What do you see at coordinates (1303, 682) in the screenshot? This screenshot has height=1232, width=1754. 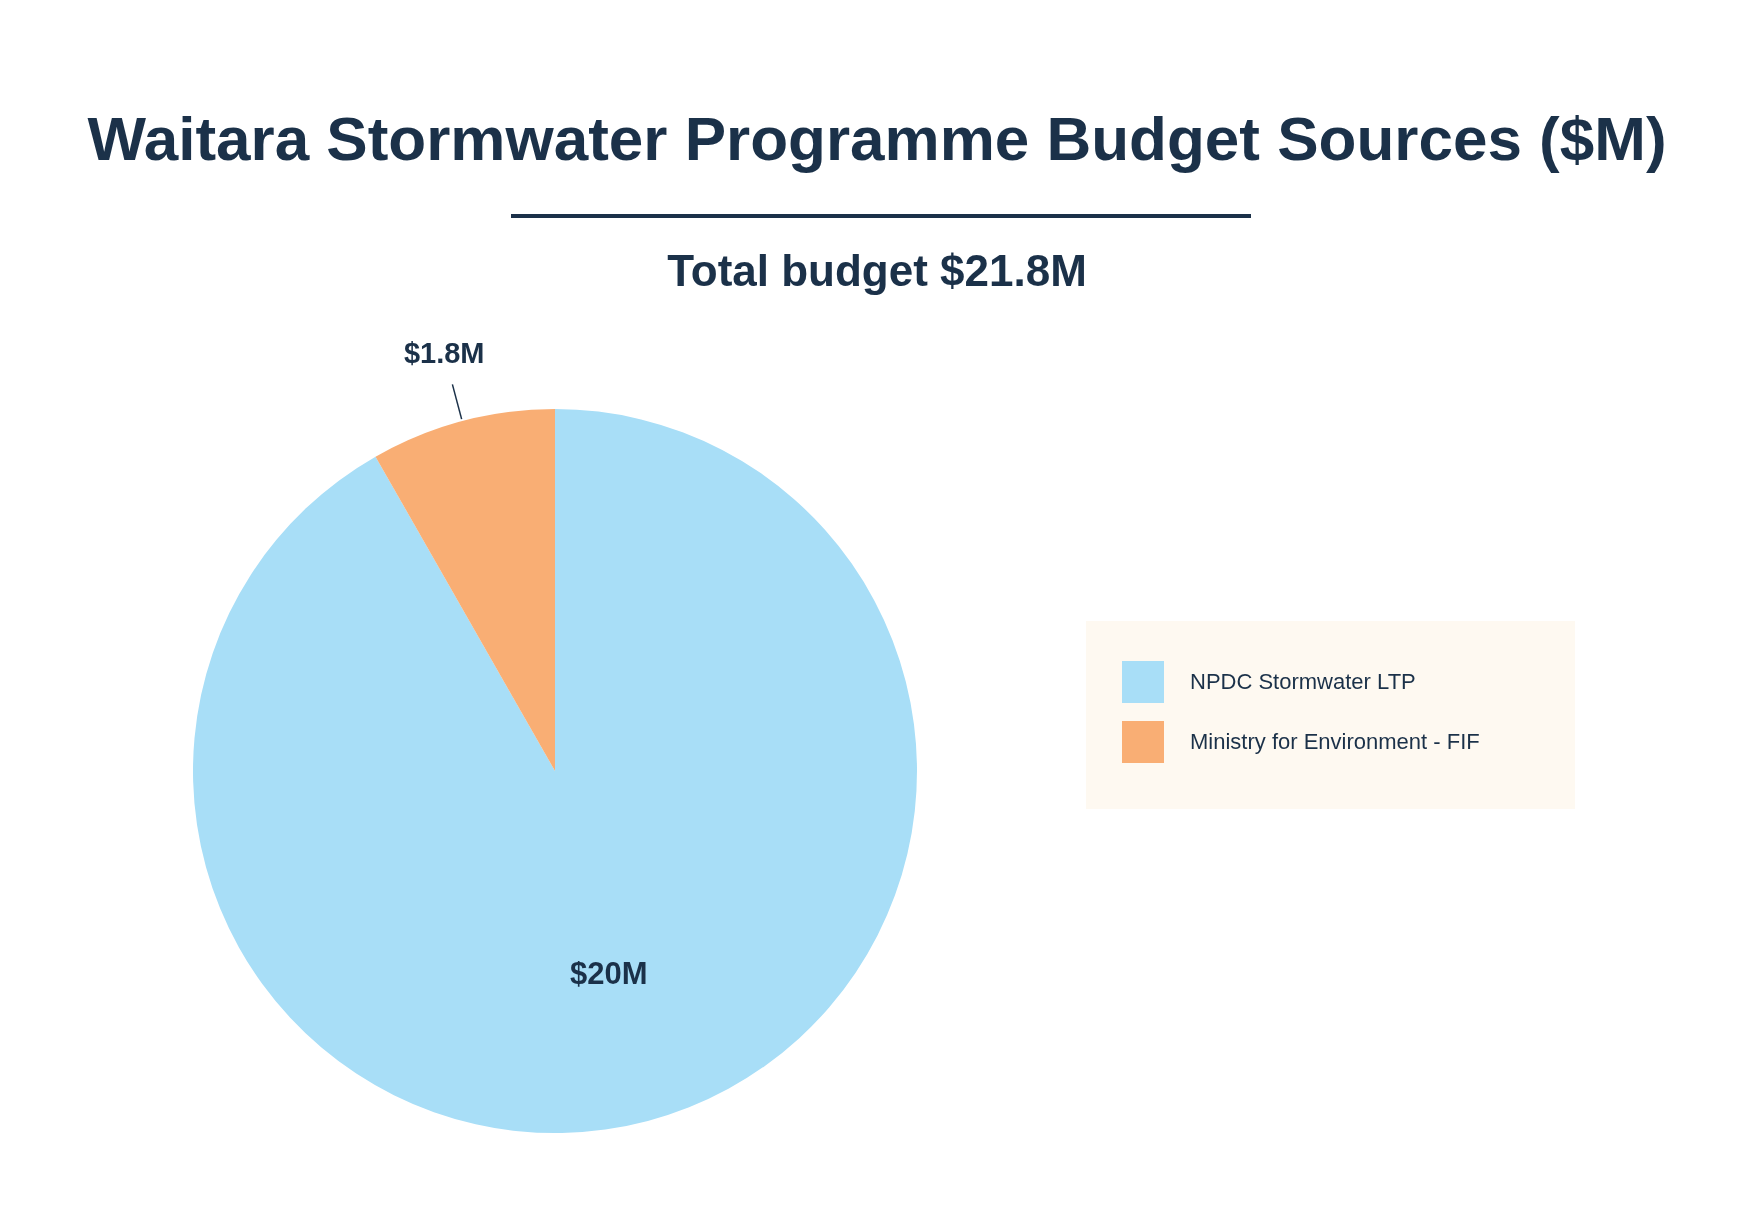 I see `legend-label: NPDC Stormwater LTP` at bounding box center [1303, 682].